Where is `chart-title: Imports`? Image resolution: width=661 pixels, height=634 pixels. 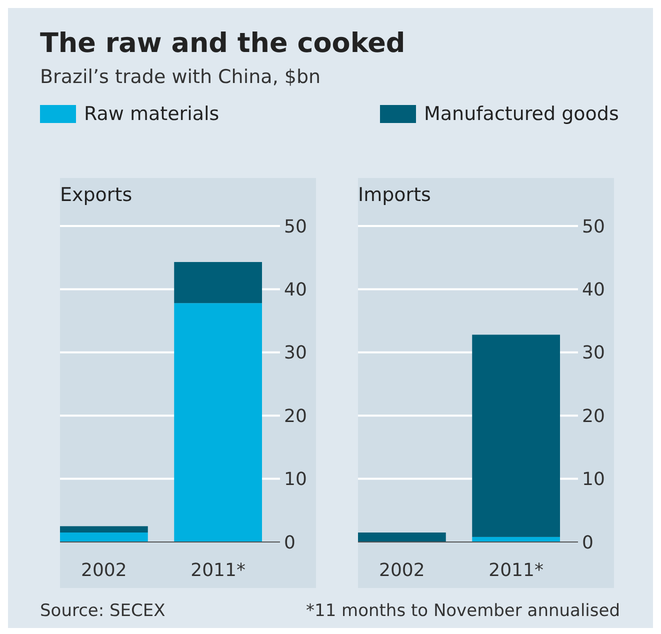 chart-title: Imports is located at coordinates (394, 195).